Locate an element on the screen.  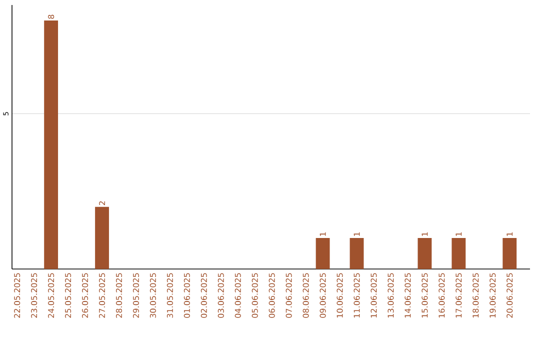
x-tick-label: 24.05.2025 is located at coordinates (51, 295).